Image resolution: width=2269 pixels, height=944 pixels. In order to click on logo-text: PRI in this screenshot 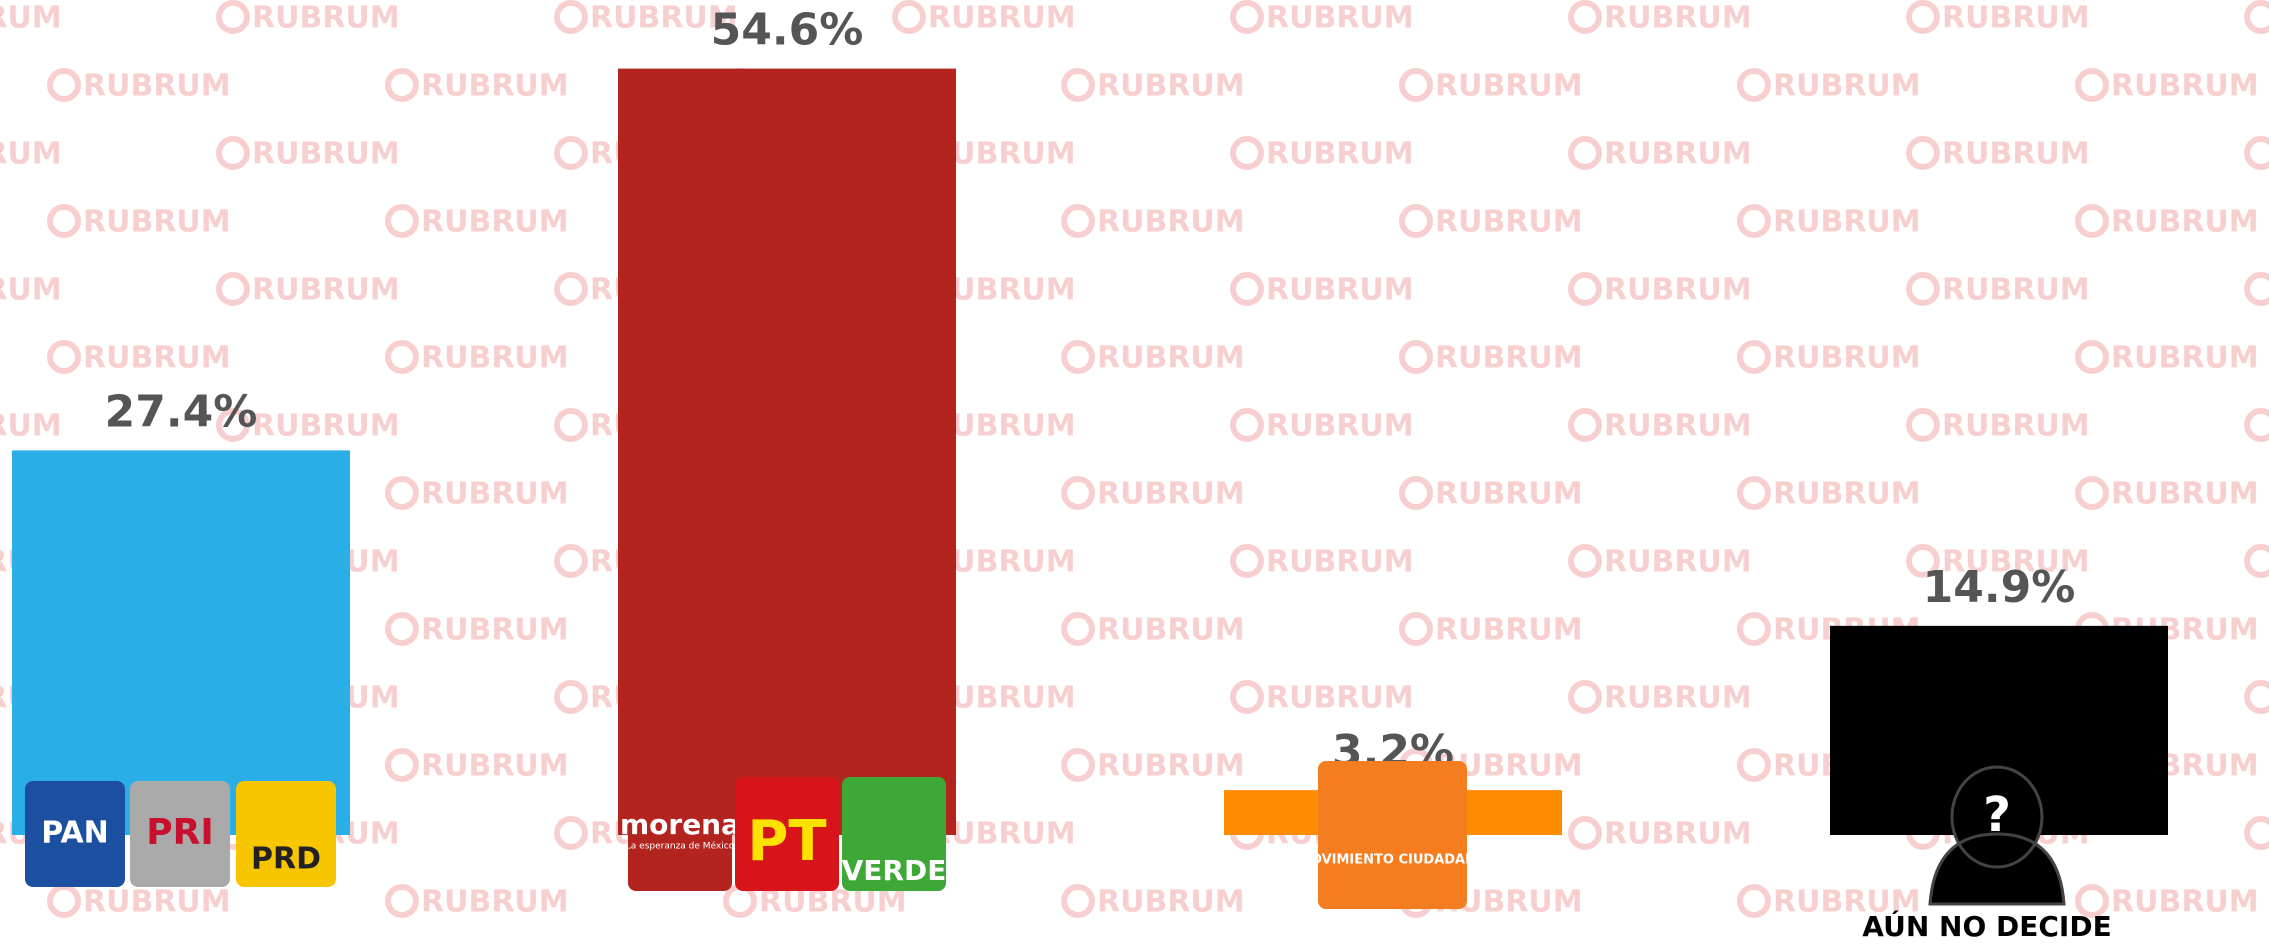, I will do `click(180, 832)`.